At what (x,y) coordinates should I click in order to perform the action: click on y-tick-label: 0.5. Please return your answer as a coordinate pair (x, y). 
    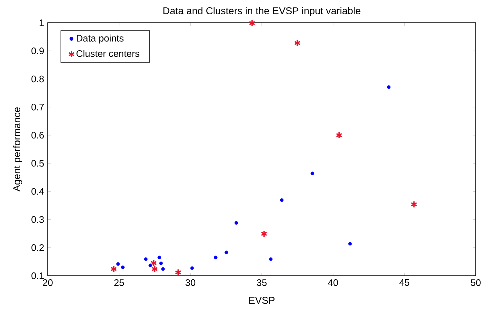
    Looking at the image, I should click on (38, 163).